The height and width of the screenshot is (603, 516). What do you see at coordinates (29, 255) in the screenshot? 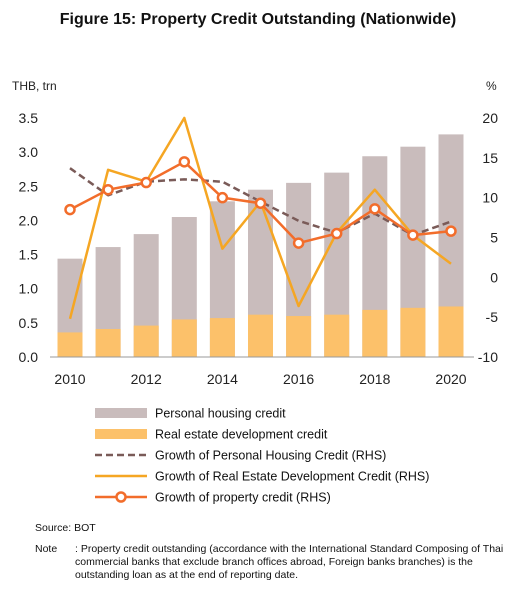
I see `y-left-tick-label: 1.5` at bounding box center [29, 255].